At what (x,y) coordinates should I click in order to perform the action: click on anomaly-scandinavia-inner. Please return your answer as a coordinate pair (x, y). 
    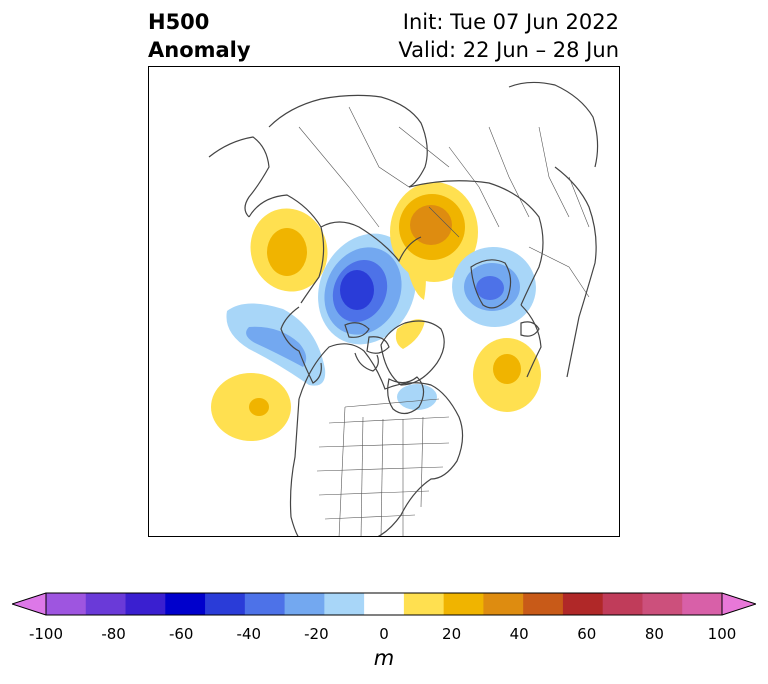
    Looking at the image, I should click on (490, 288).